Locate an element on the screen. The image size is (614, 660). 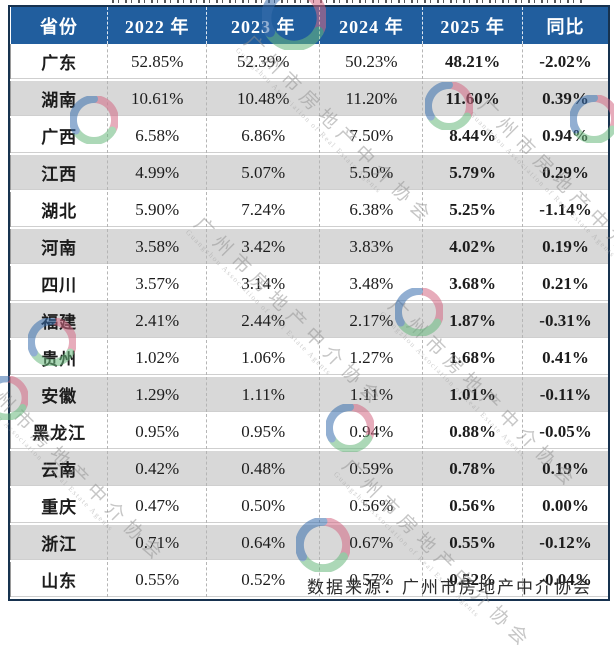
value-cell: 0.48% is located at coordinates (262, 469).